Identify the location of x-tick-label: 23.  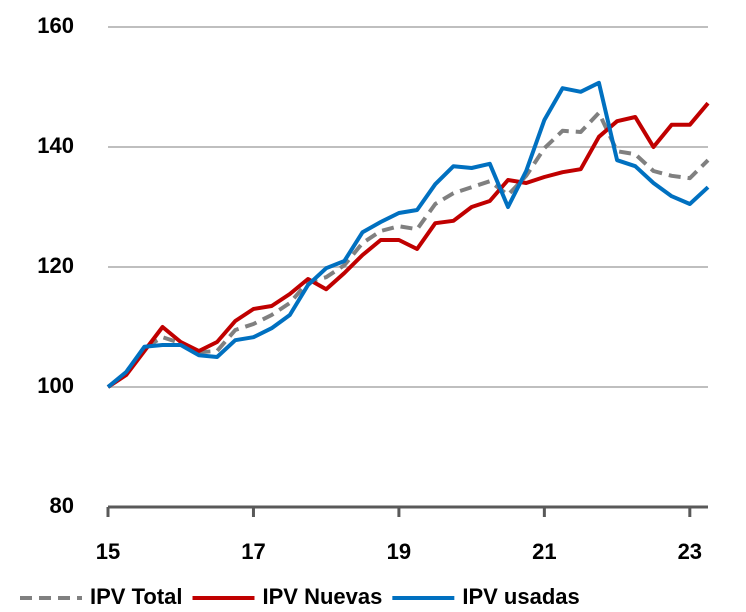
(690, 551).